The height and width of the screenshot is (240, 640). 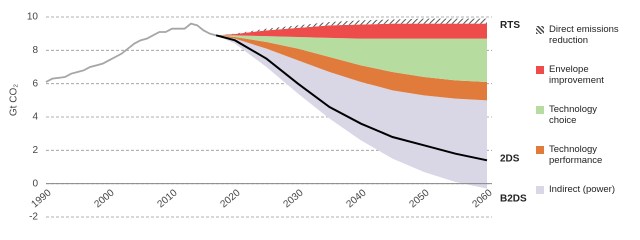 What do you see at coordinates (14, 100) in the screenshot?
I see `y-axis-label: Gt CO₂` at bounding box center [14, 100].